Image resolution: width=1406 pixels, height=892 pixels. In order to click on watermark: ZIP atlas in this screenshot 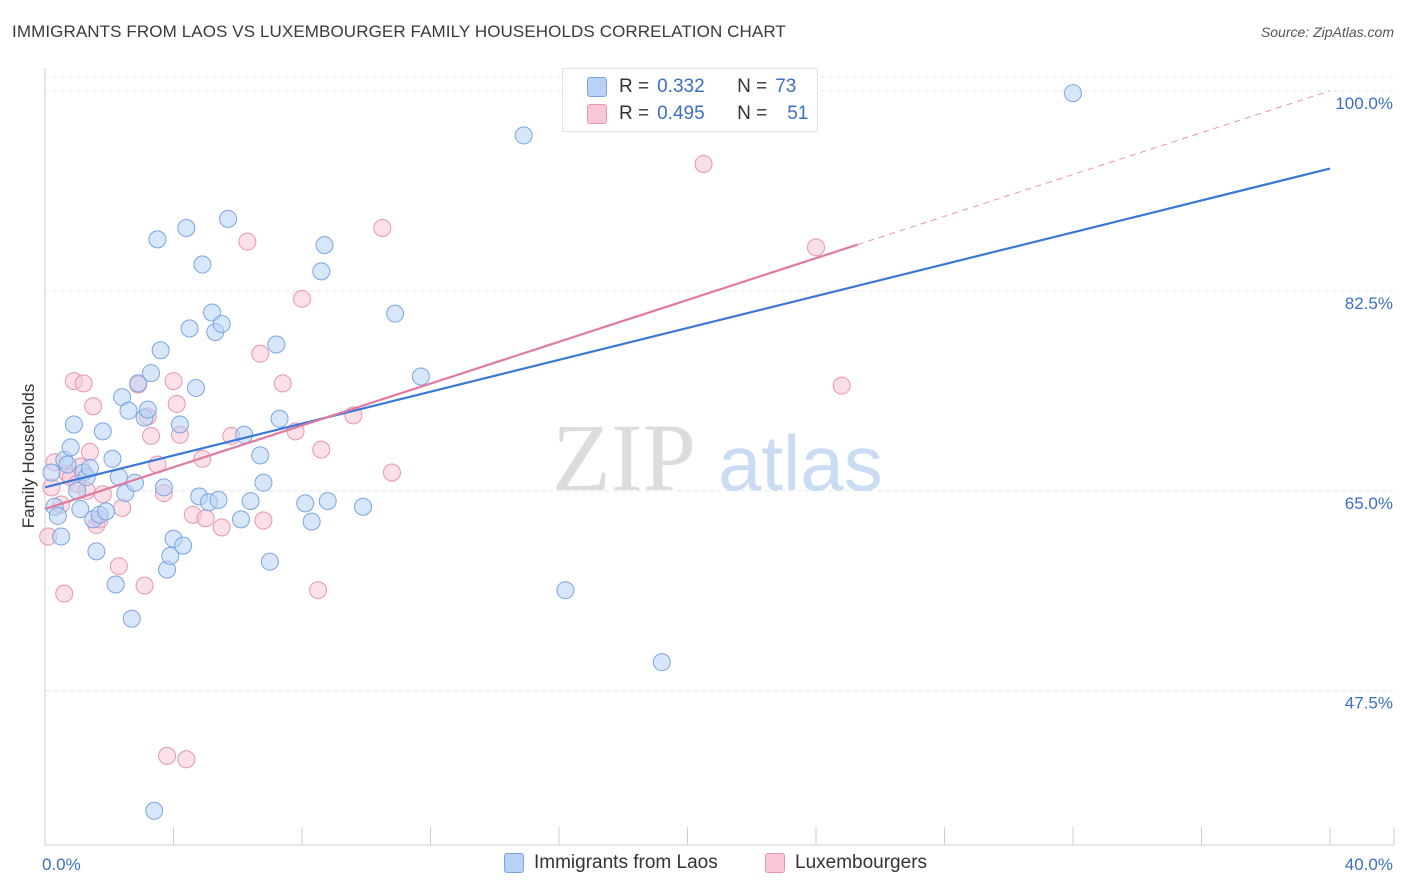, I will do `click(717, 457)`.